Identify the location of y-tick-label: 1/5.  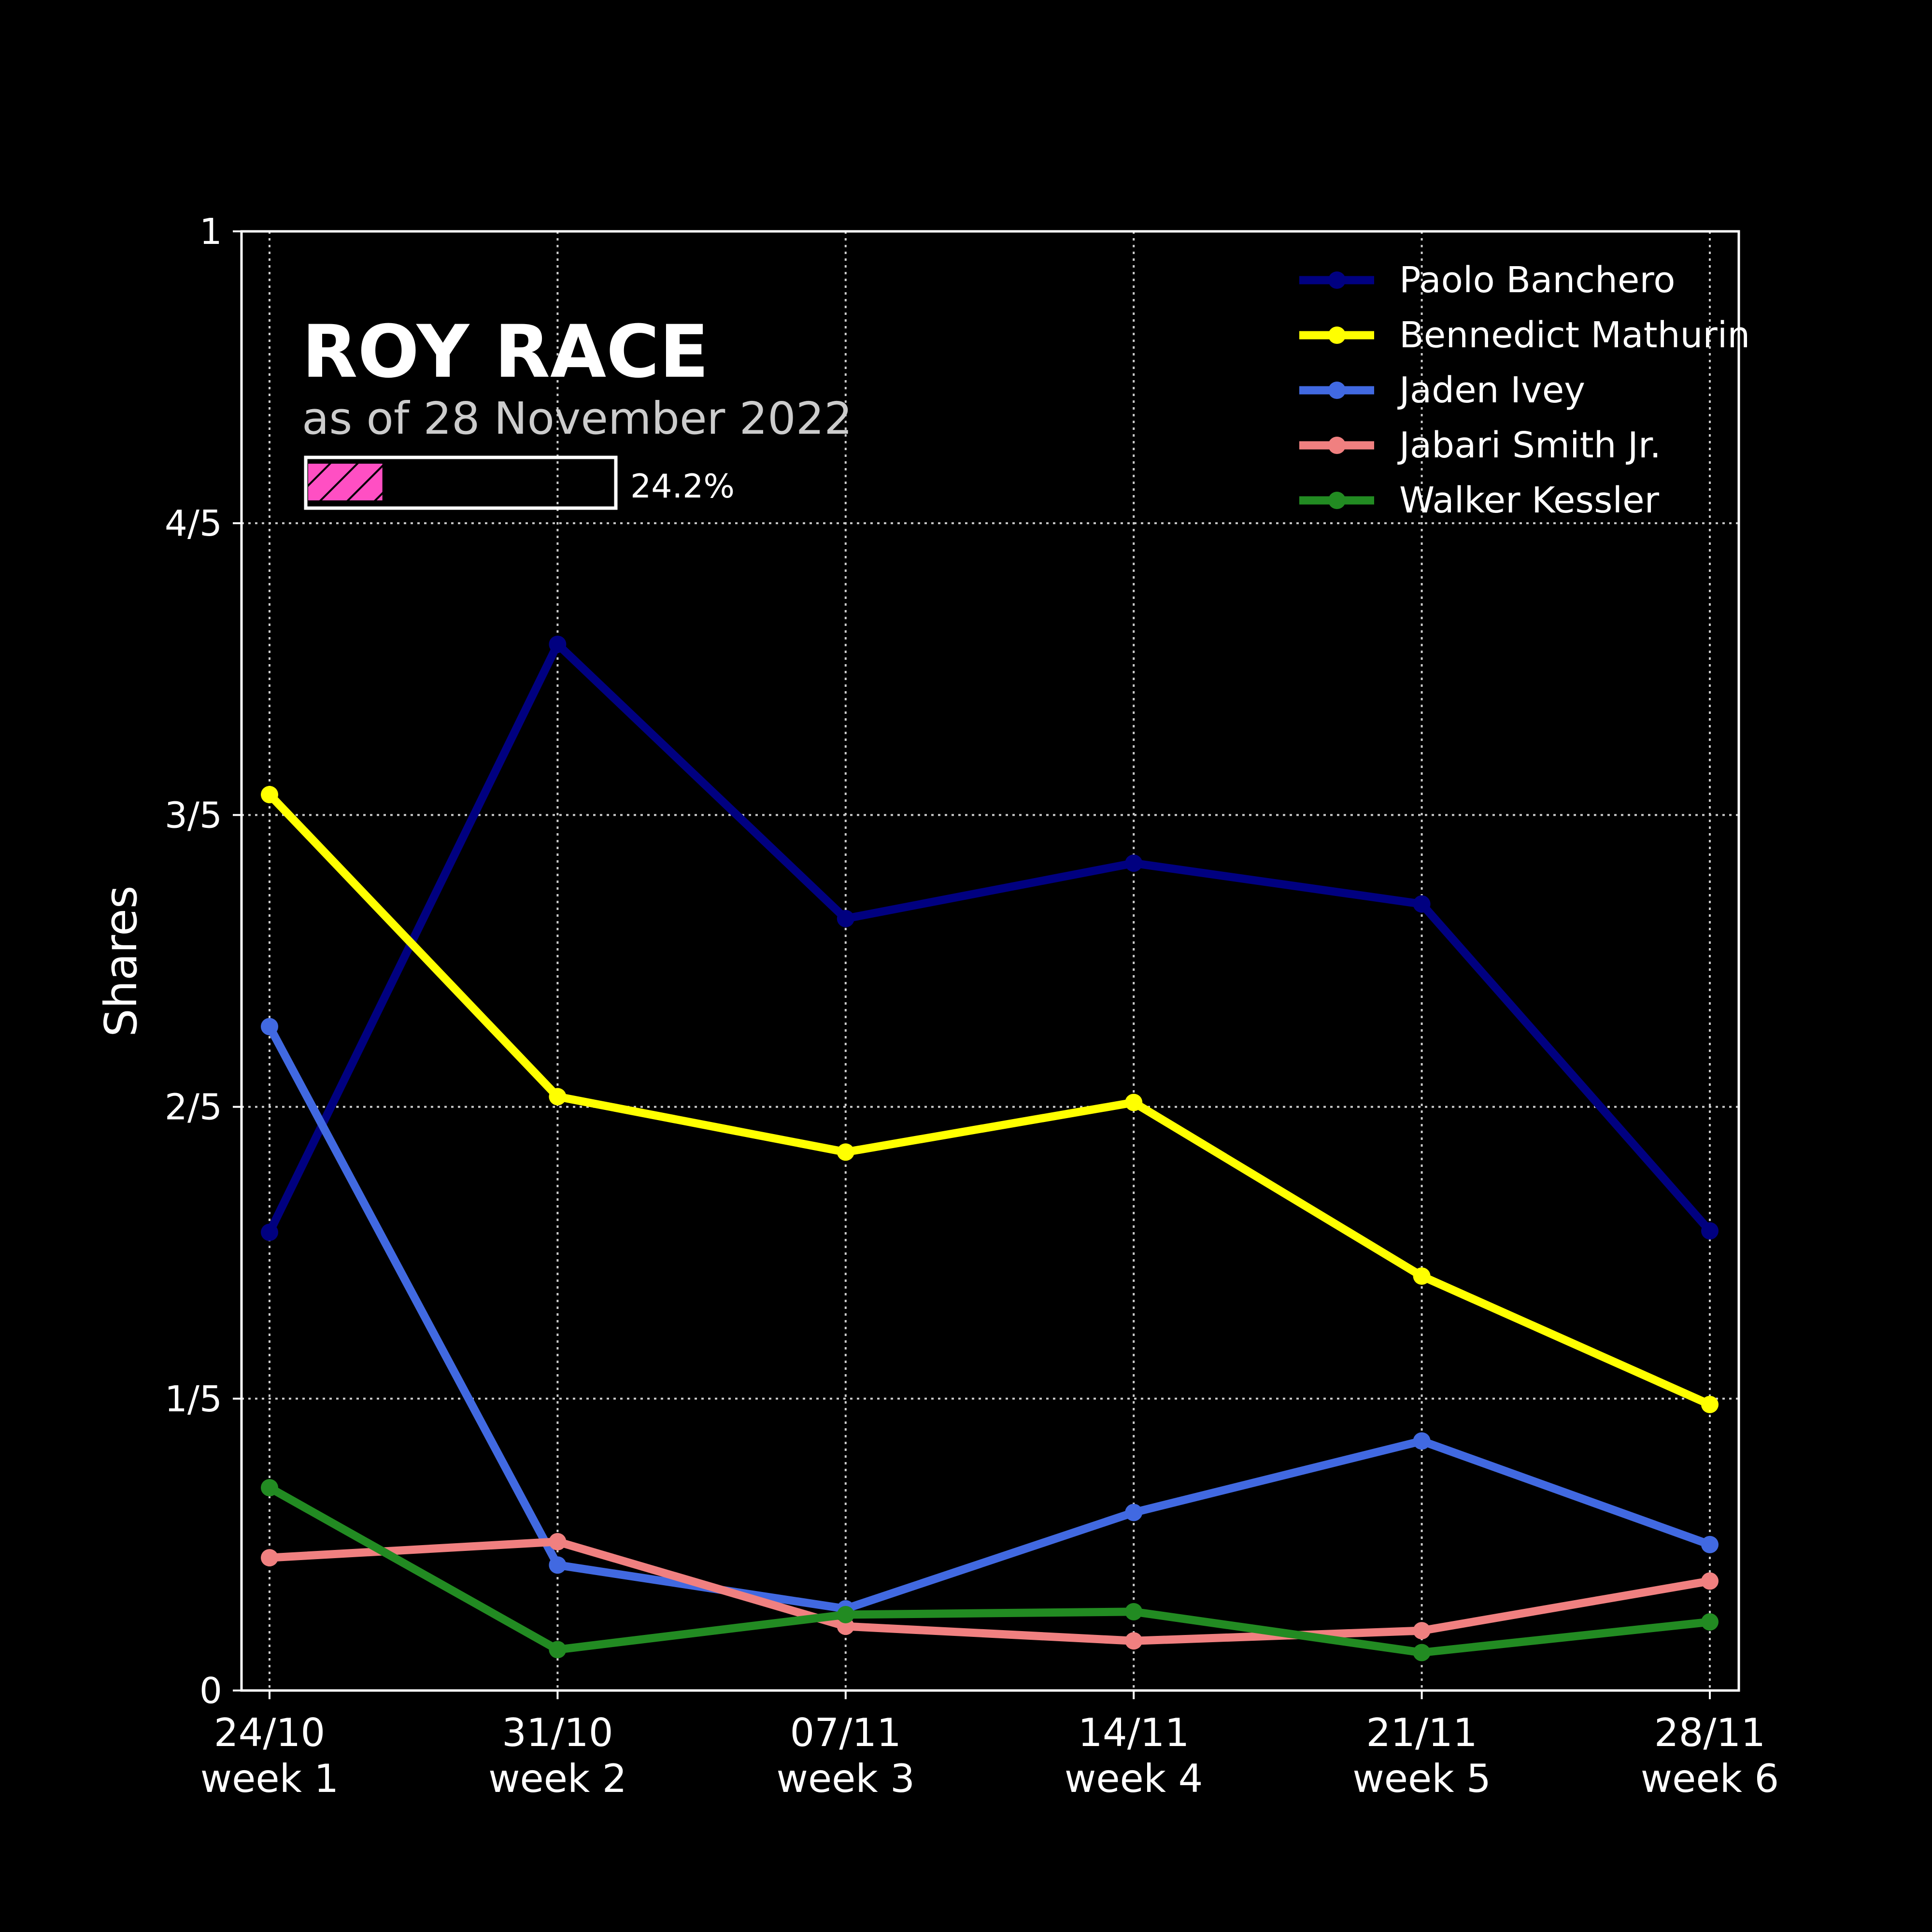
(193, 1399).